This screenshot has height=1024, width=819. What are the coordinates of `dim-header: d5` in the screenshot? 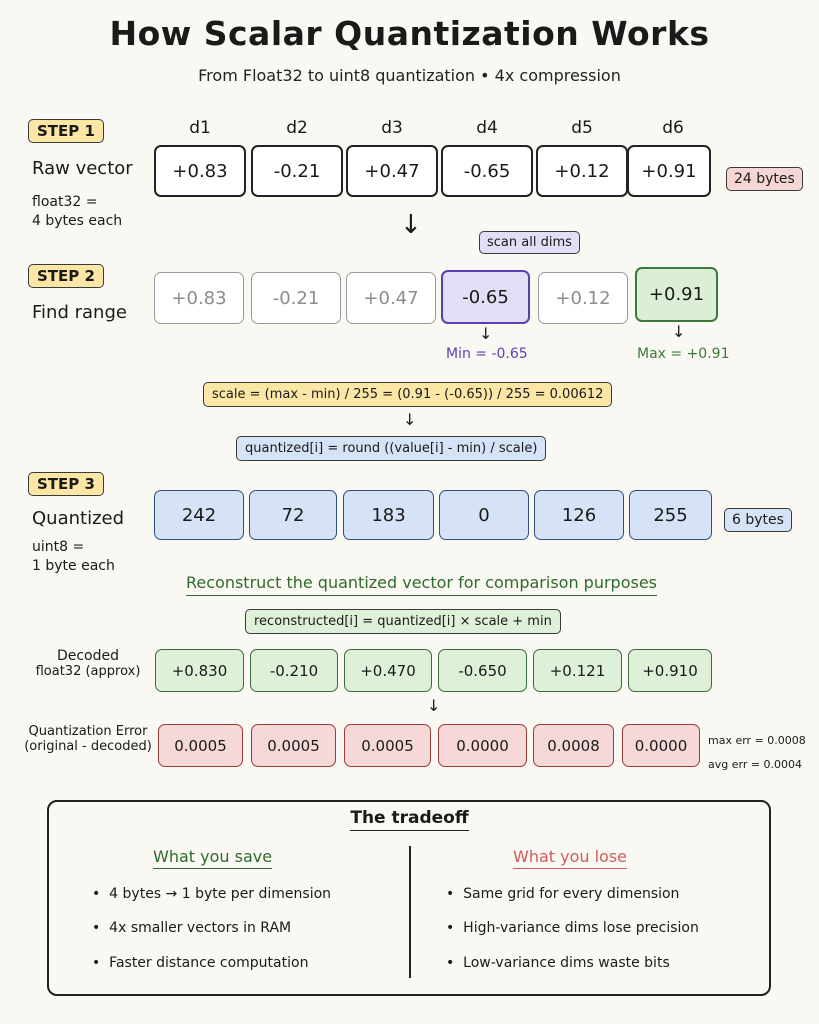 It's located at (582, 128).